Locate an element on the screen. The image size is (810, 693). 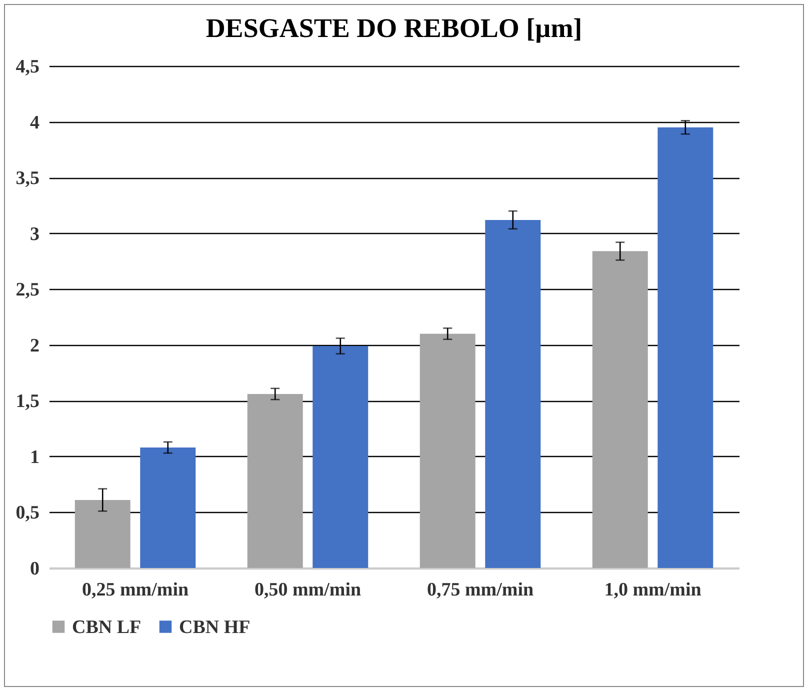
legend-label: CBN HF is located at coordinates (214, 627).